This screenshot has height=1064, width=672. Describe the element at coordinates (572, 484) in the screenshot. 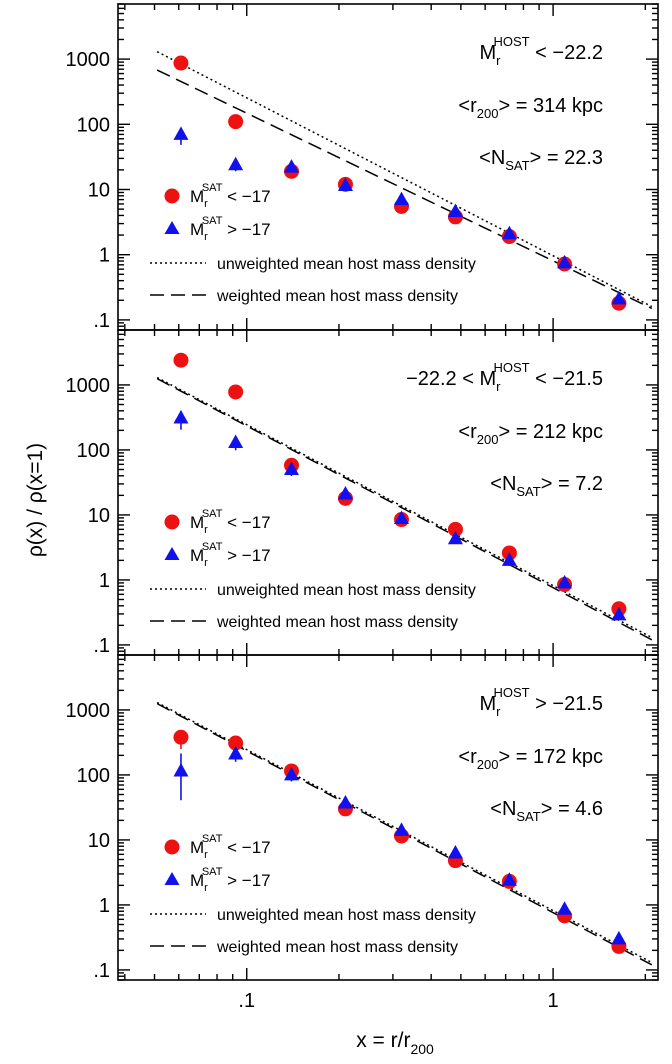

I see `nsat-annotation-rest: > = 7.2` at that location.